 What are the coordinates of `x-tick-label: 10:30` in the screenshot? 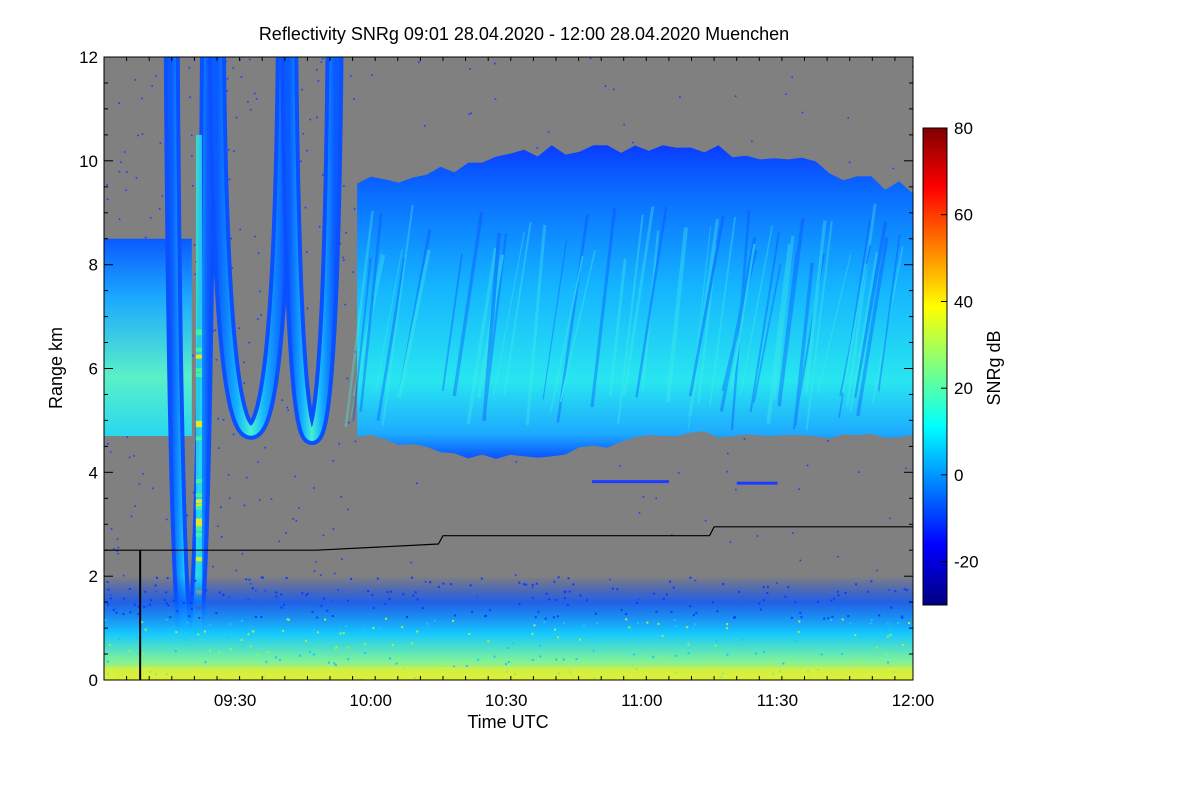 It's located at (506, 700).